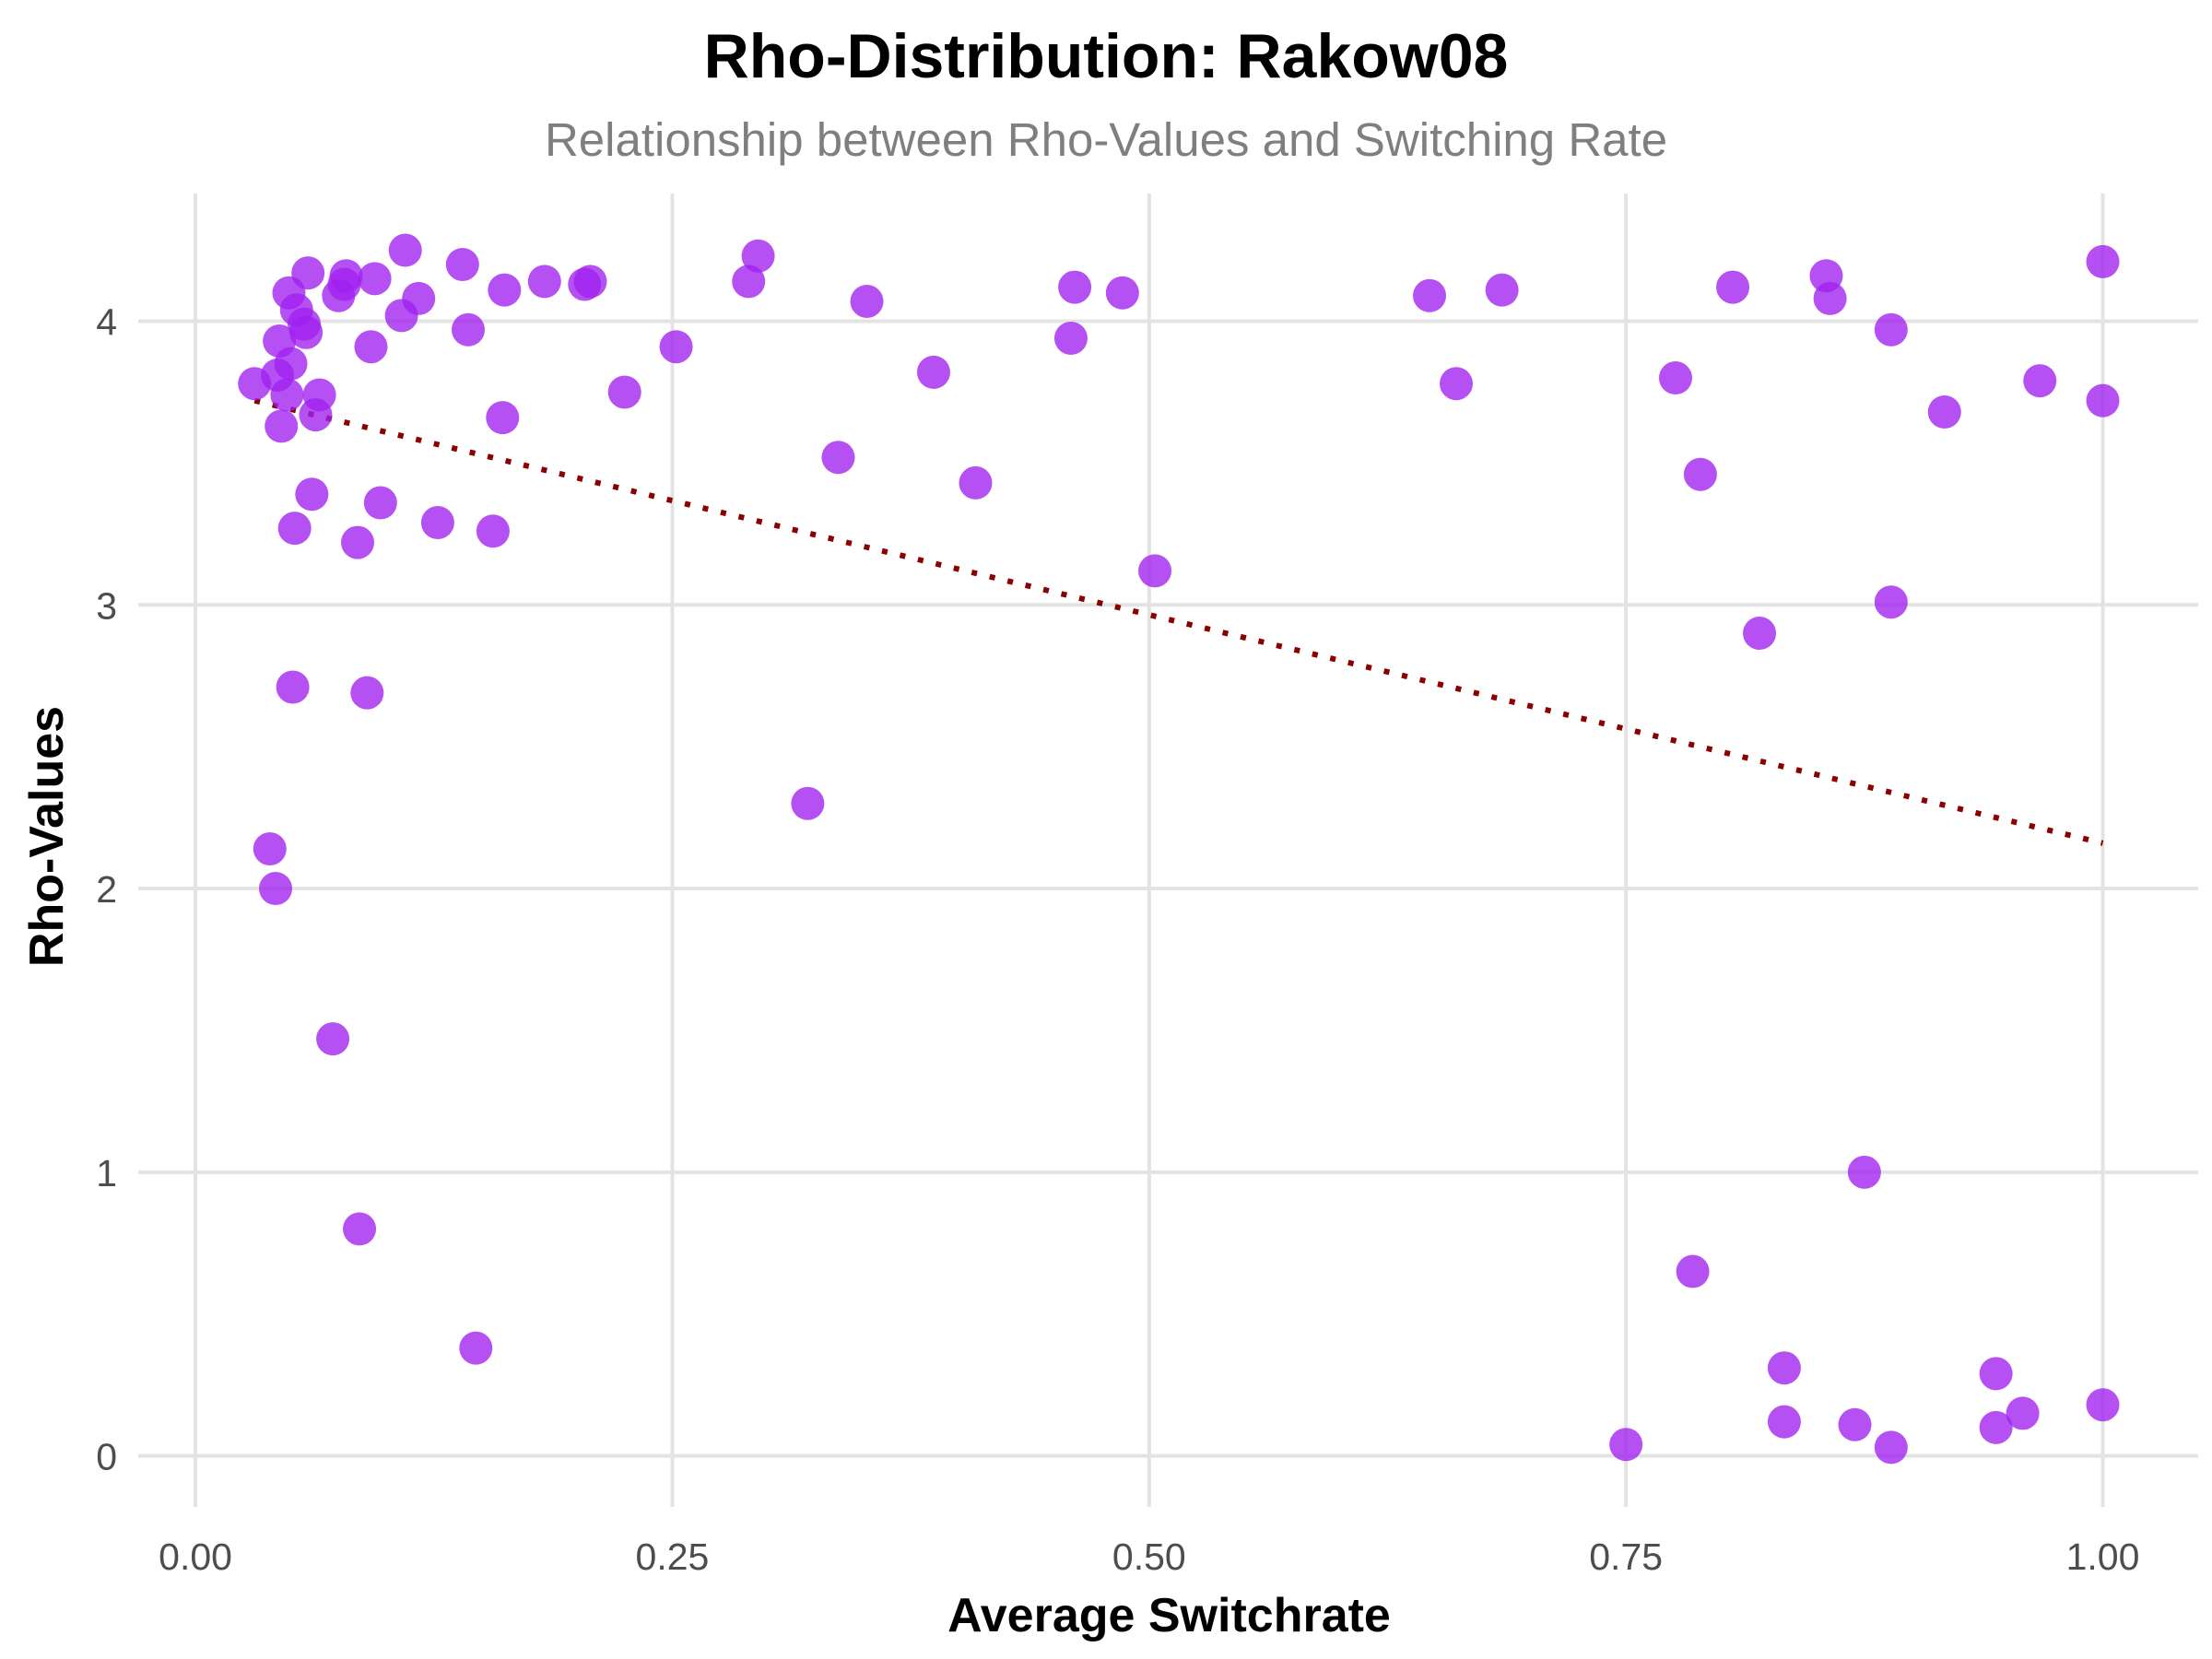 This screenshot has width=2212, height=1659. Describe the element at coordinates (106, 889) in the screenshot. I see `y-tick-label: 2` at that location.